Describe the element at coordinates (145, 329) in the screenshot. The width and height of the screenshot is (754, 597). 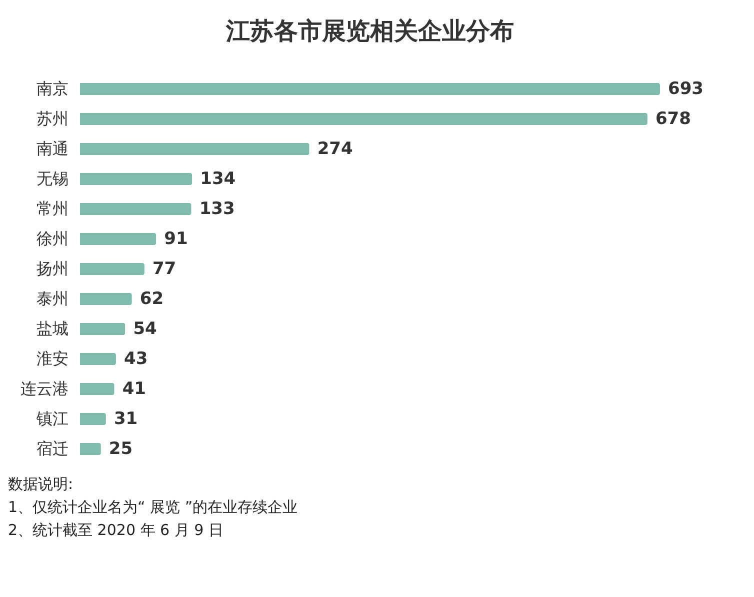
I see `data-label: 54` at that location.